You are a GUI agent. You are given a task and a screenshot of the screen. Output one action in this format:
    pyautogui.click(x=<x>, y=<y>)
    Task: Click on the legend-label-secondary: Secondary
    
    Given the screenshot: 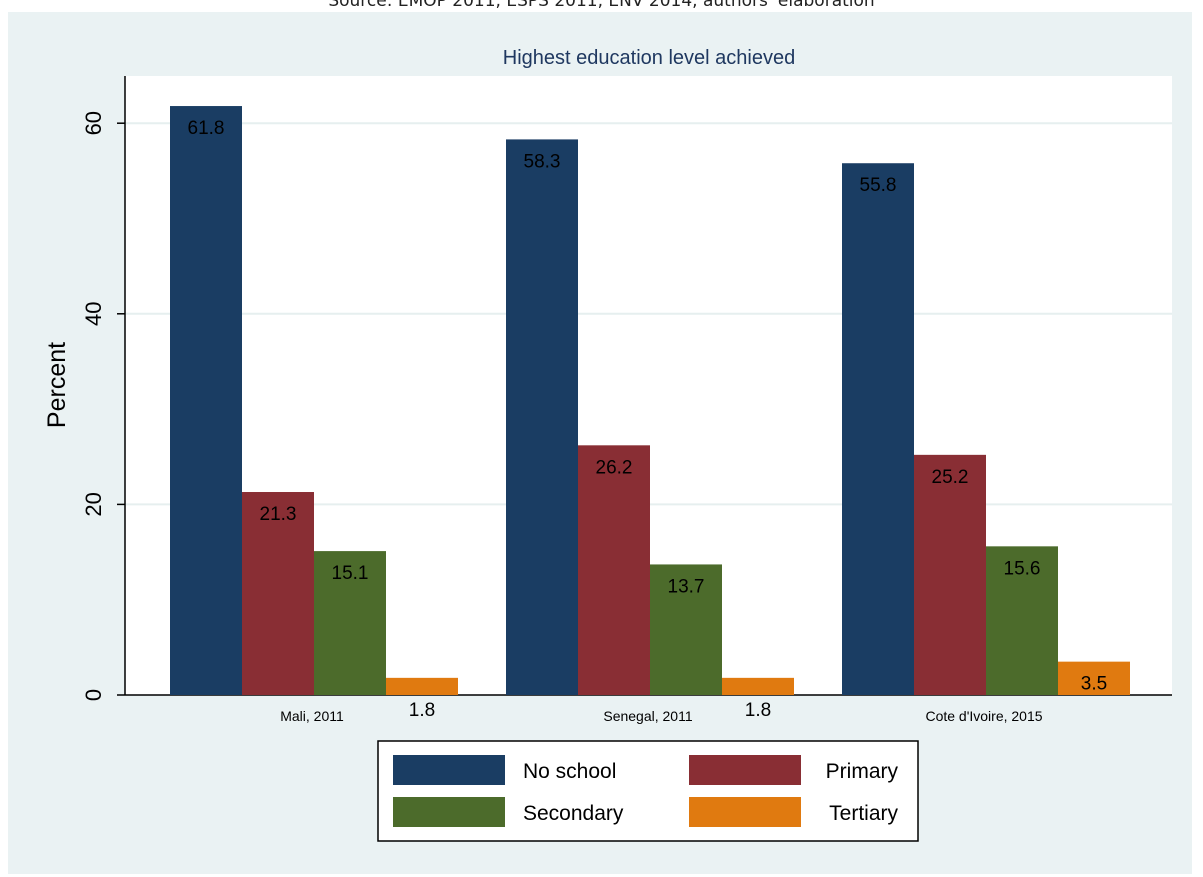 What is the action you would take?
    pyautogui.click(x=573, y=813)
    